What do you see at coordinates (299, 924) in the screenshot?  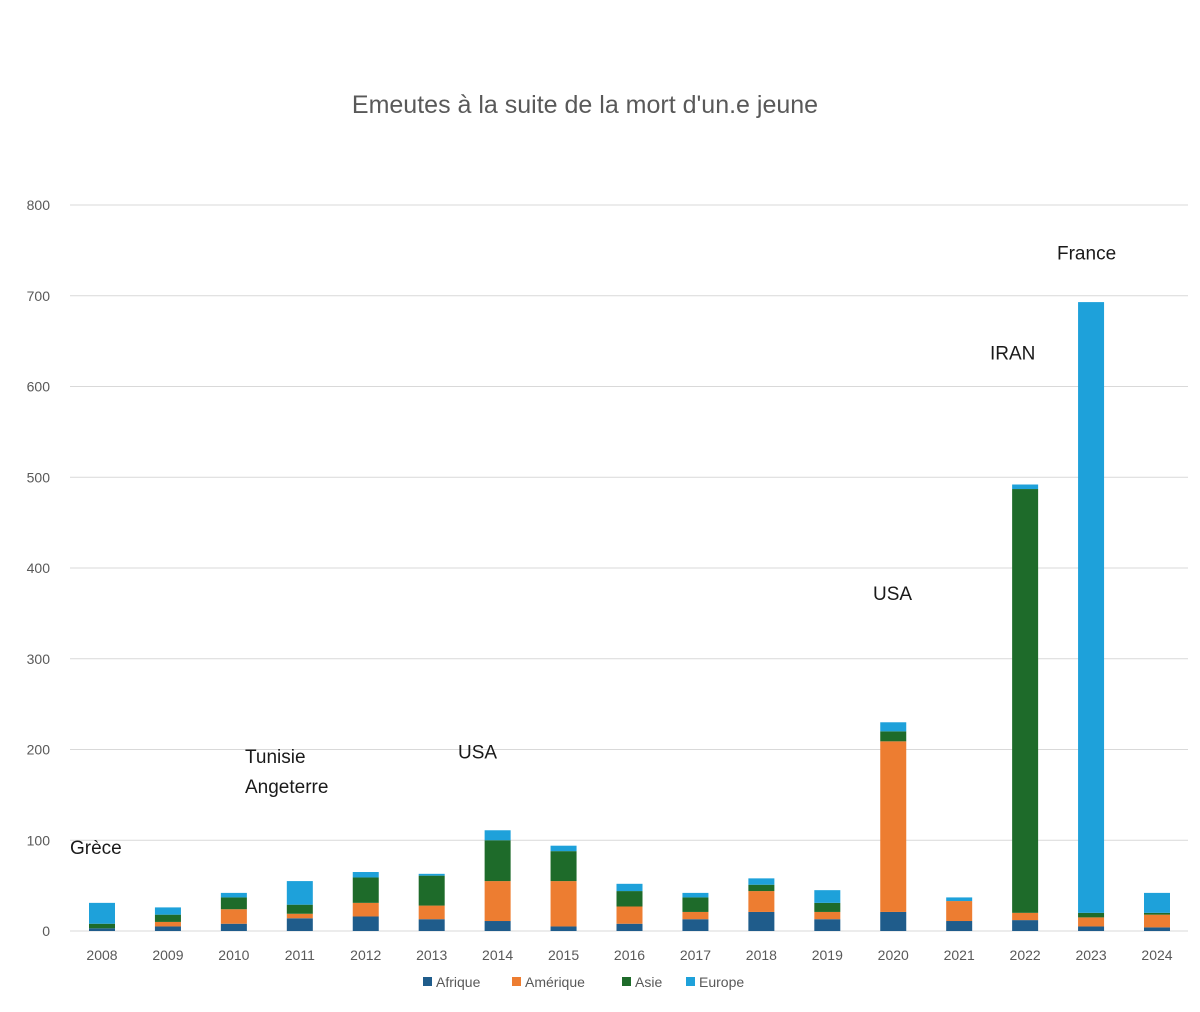 I see `bar-2011-afrique` at bounding box center [299, 924].